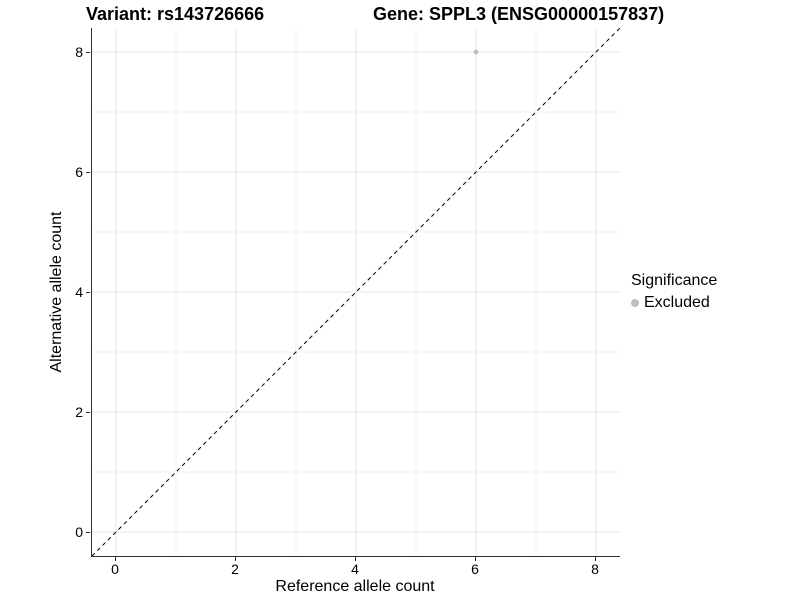 The image size is (800, 600). What do you see at coordinates (79, 172) in the screenshot?
I see `y-tick-label: 6` at bounding box center [79, 172].